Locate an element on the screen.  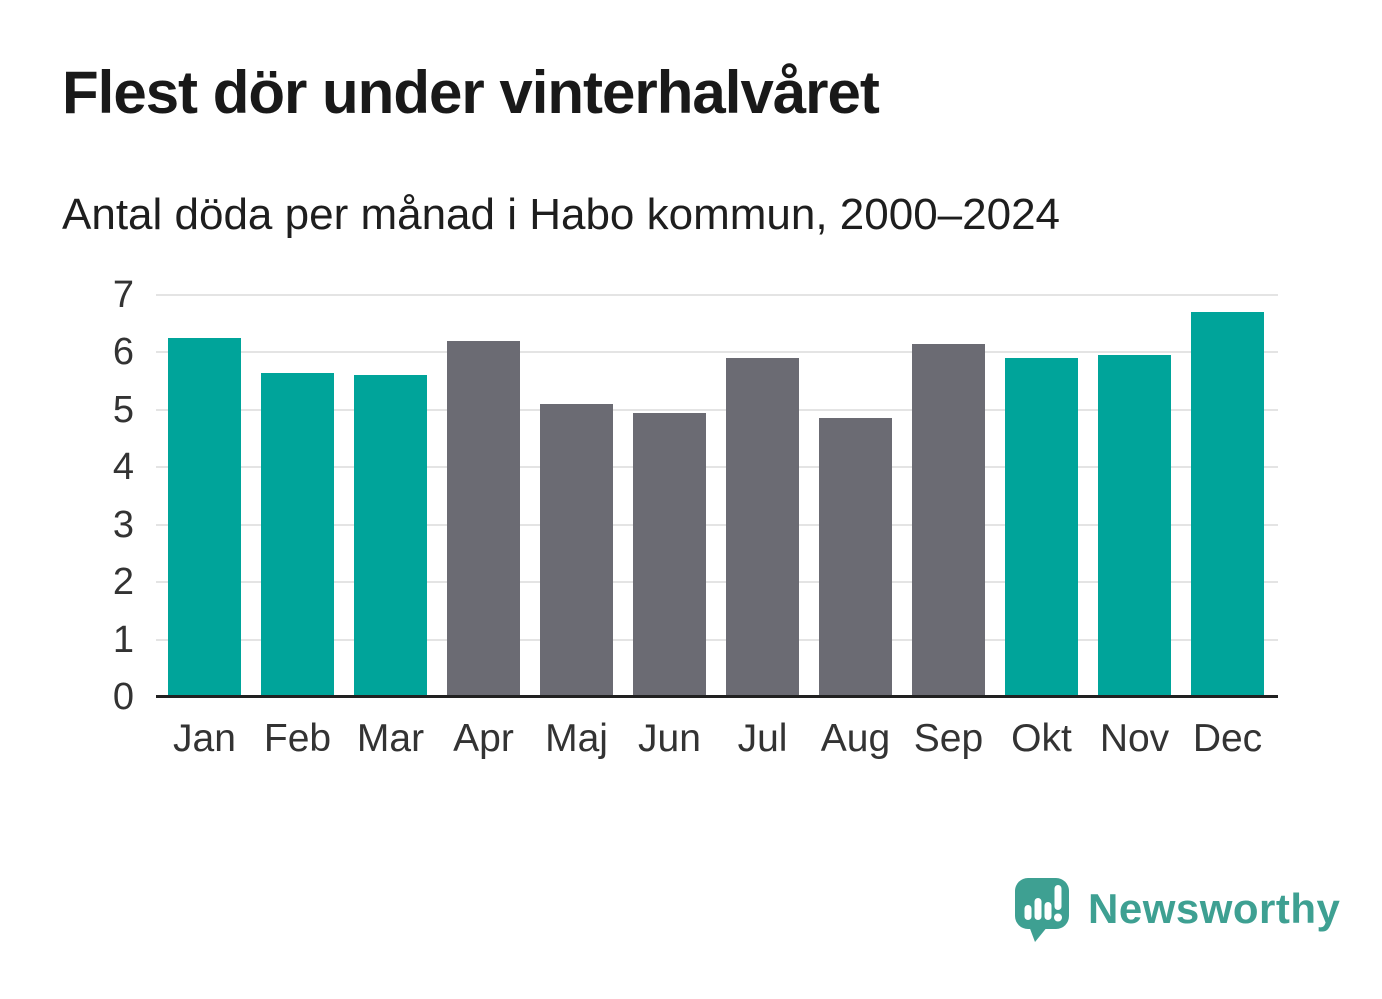
x-axis-line is located at coordinates (717, 696).